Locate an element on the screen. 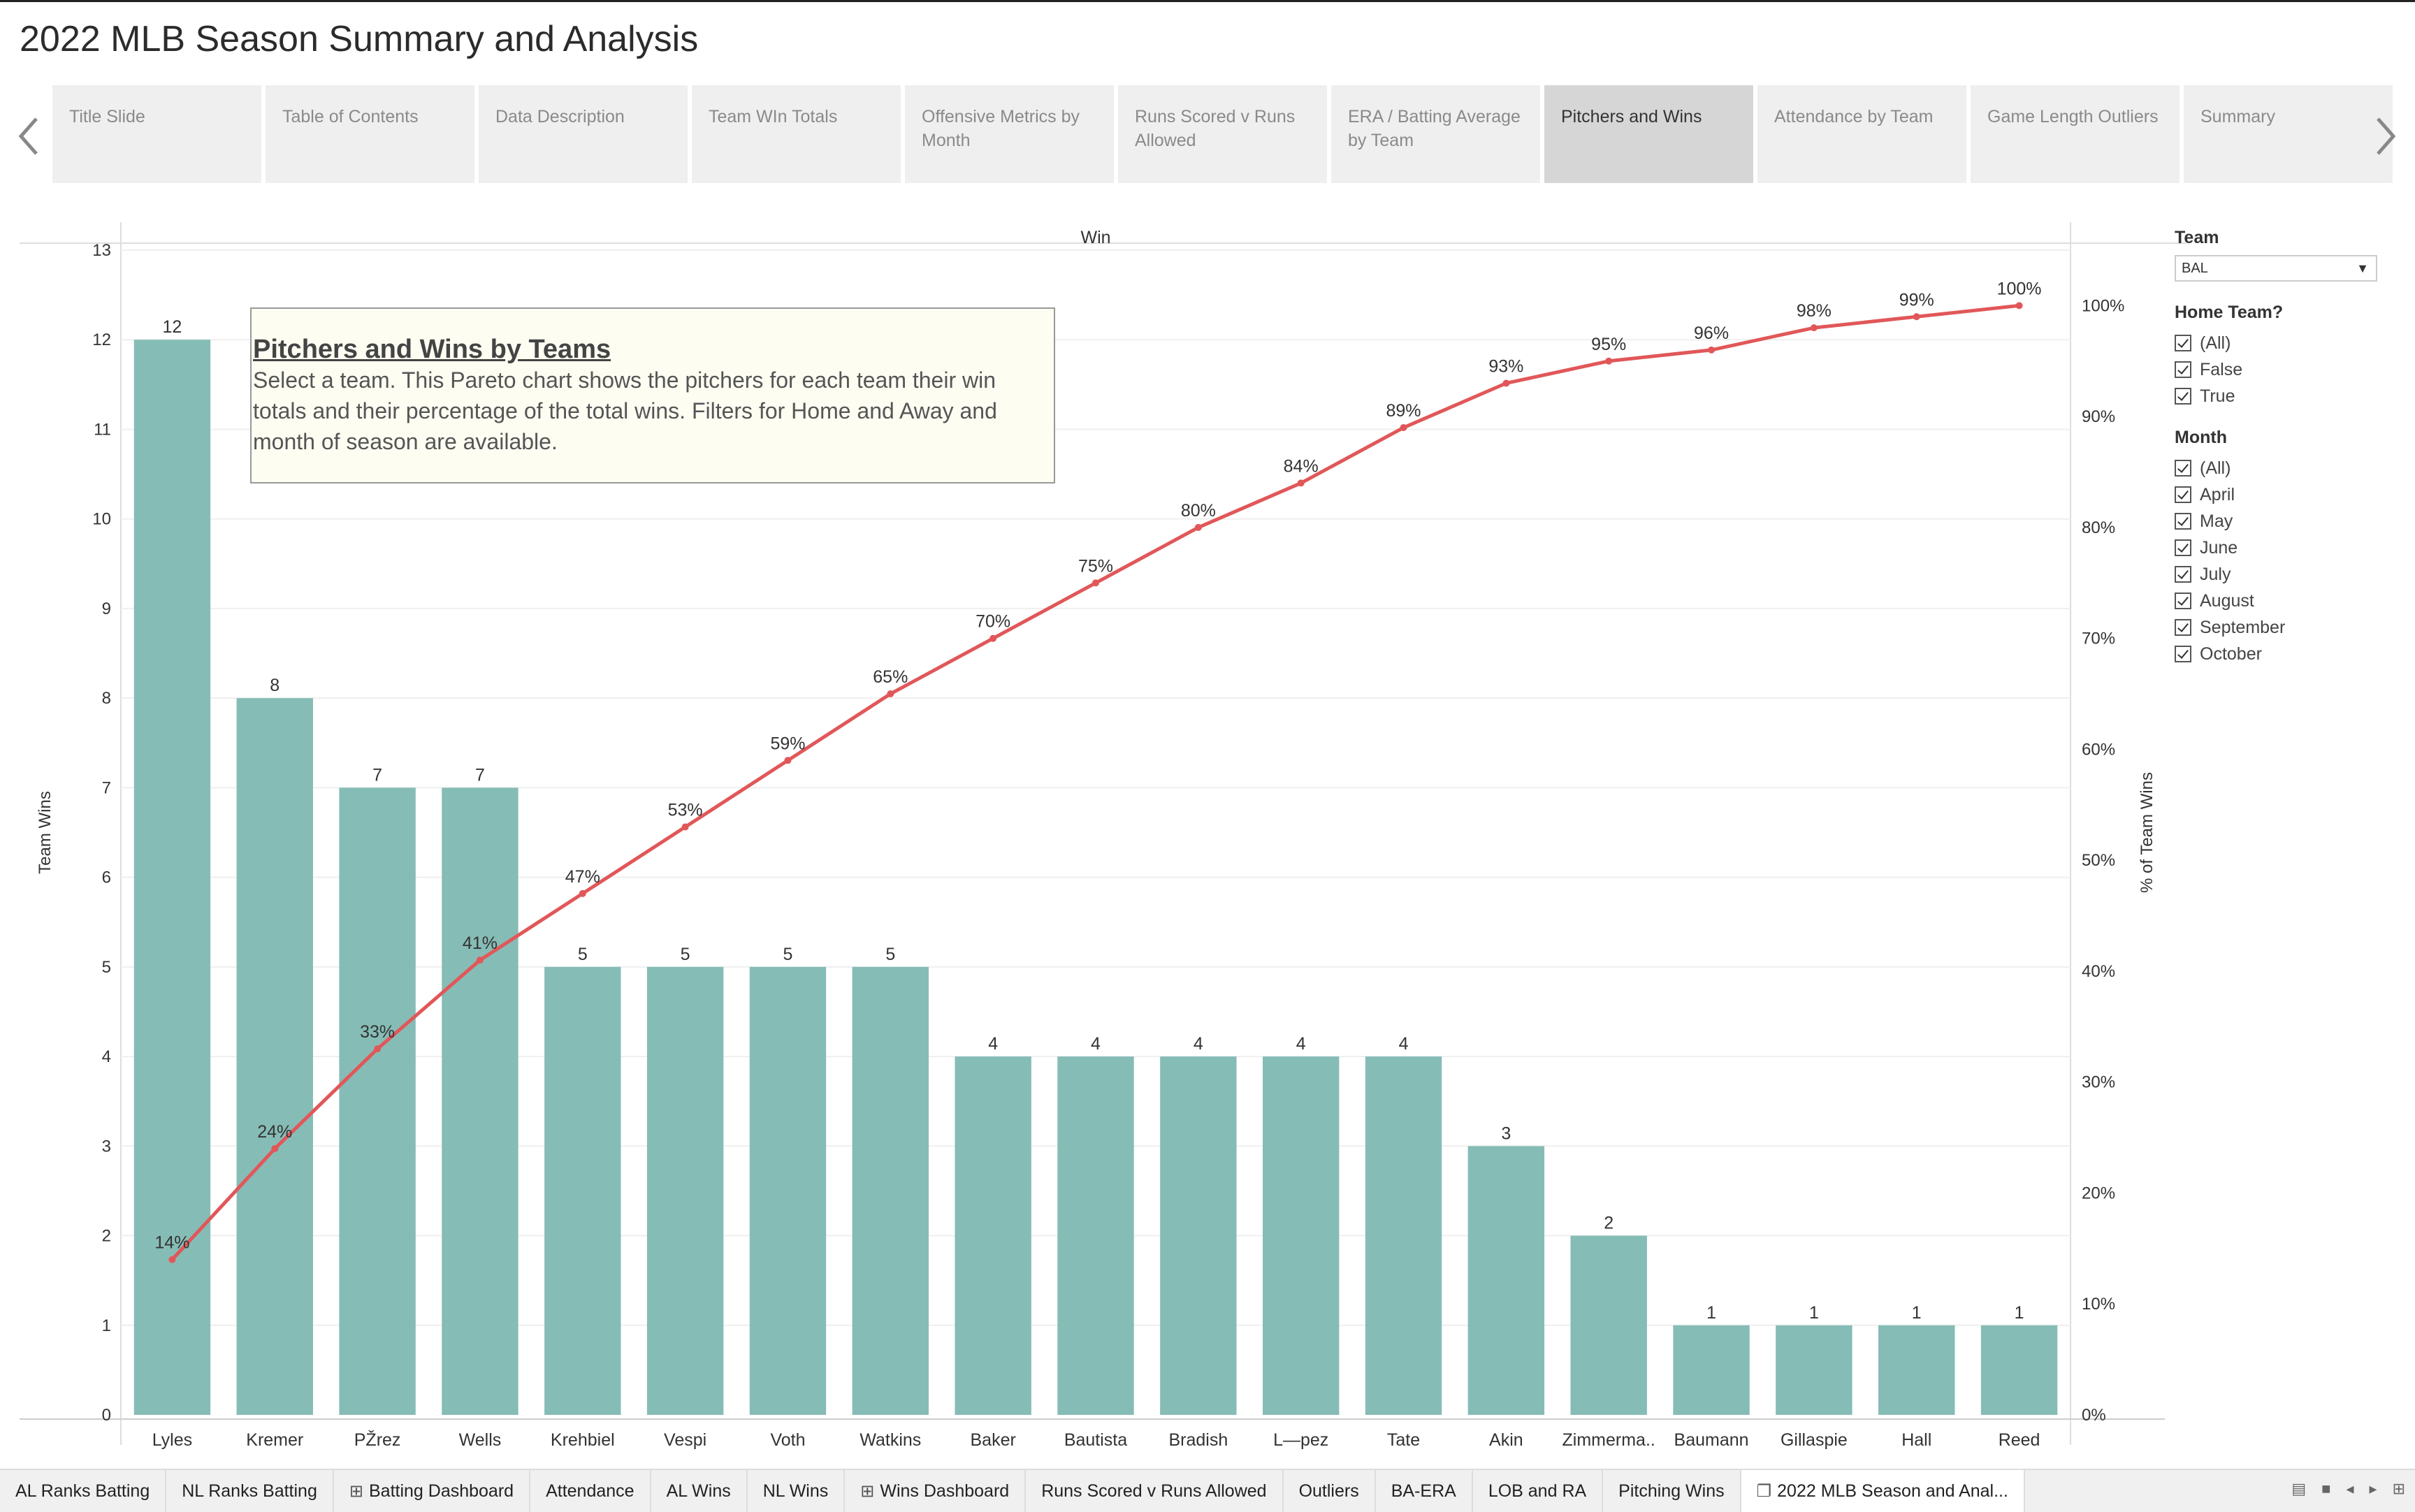  filter-option: October is located at coordinates (2279, 654).